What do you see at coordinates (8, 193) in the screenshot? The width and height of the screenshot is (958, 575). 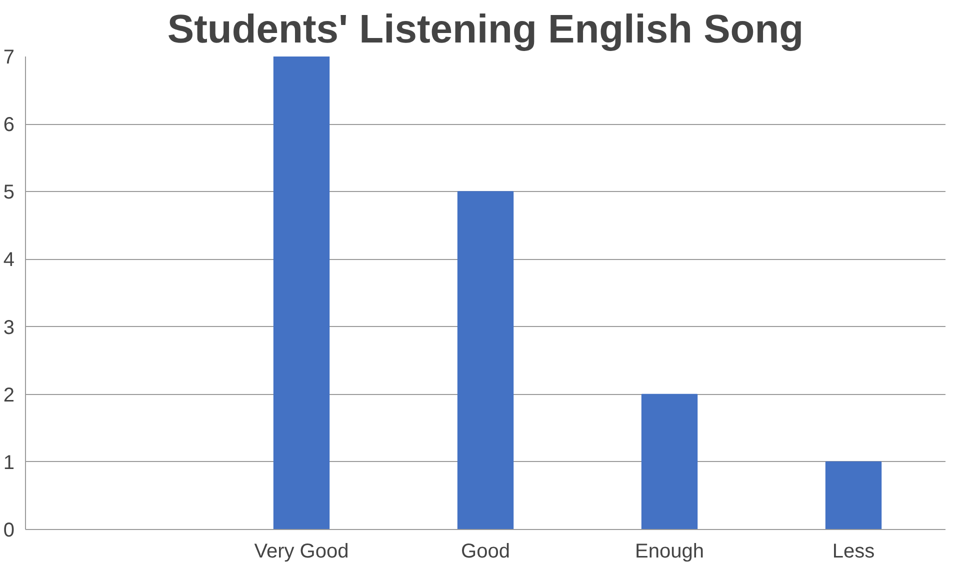 I see `y-tick-label: 5` at bounding box center [8, 193].